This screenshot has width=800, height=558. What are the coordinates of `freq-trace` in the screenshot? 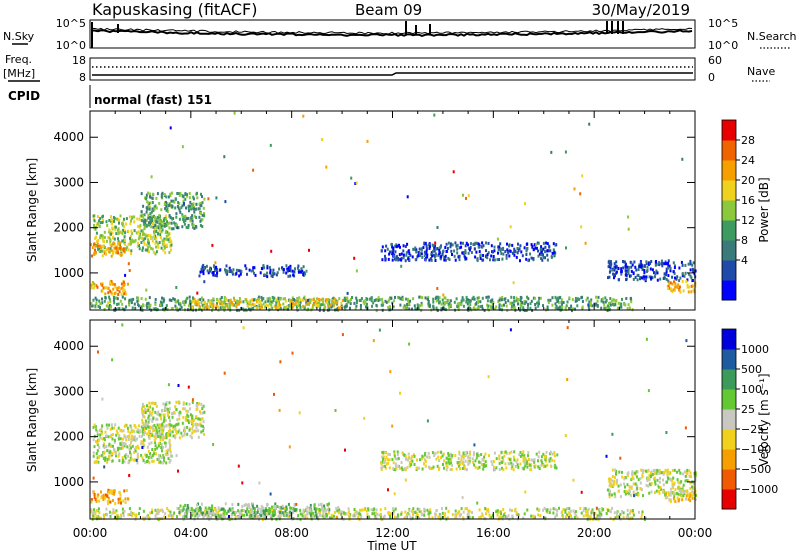 It's located at (392, 74).